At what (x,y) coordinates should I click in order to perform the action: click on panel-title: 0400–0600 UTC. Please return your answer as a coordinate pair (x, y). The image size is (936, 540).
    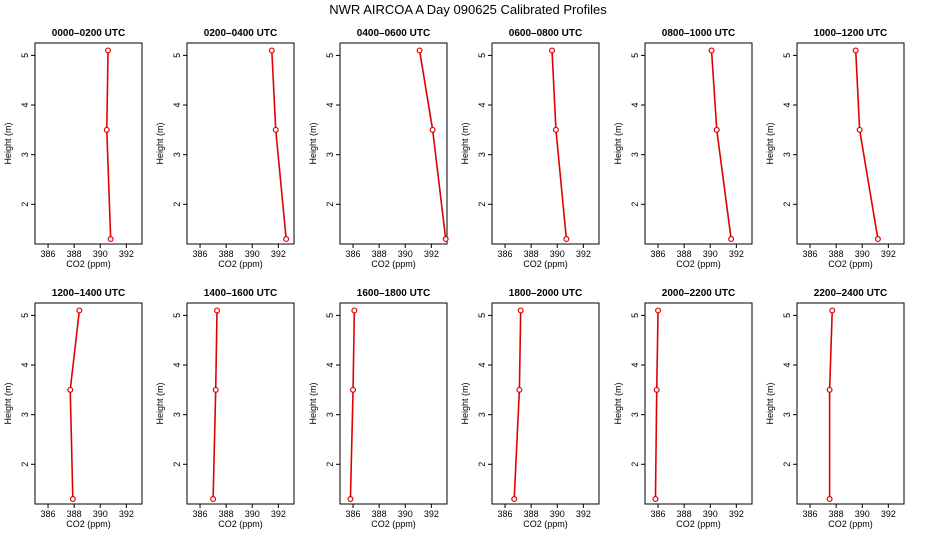
    Looking at the image, I should click on (393, 33).